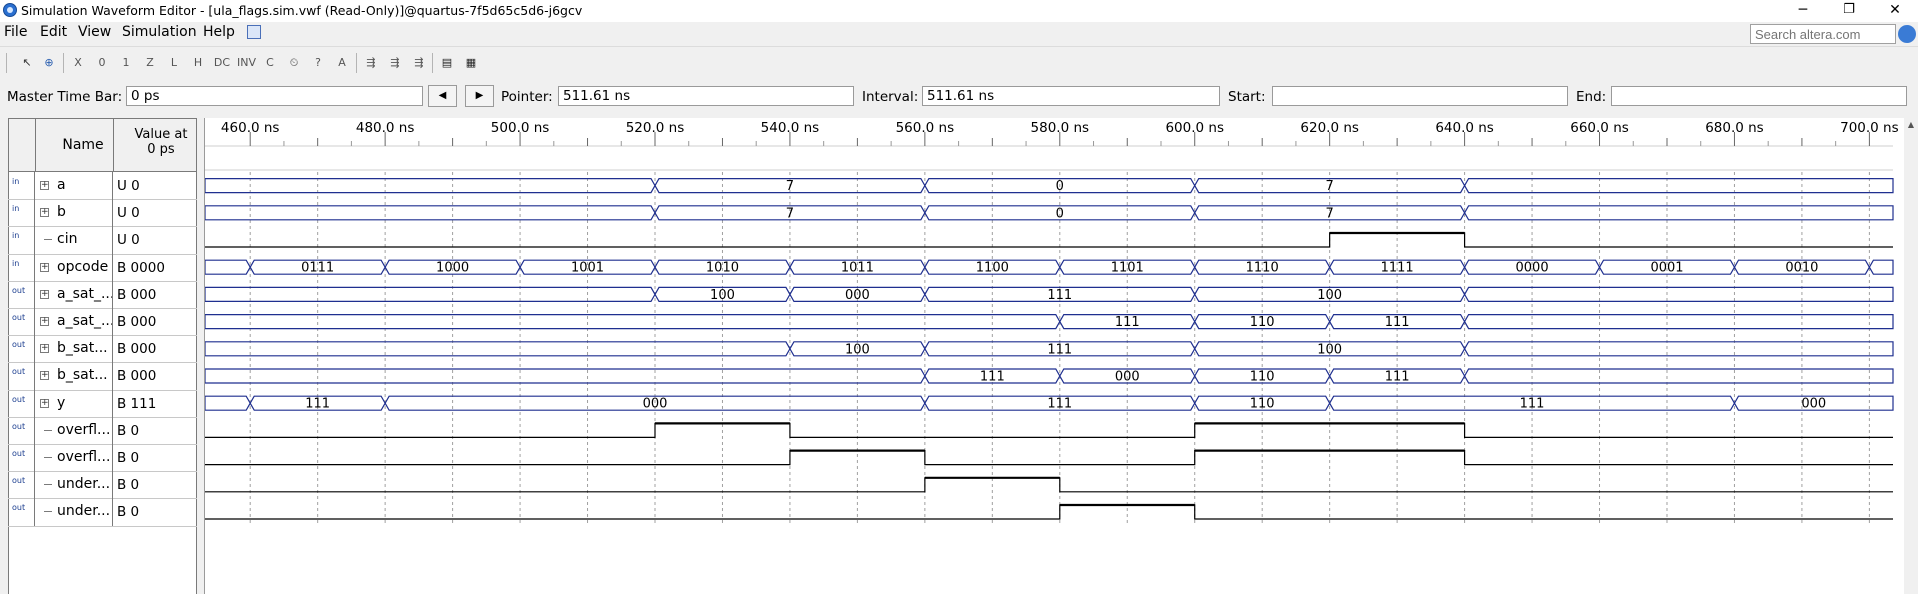  I want to click on end-field, so click(1759, 96).